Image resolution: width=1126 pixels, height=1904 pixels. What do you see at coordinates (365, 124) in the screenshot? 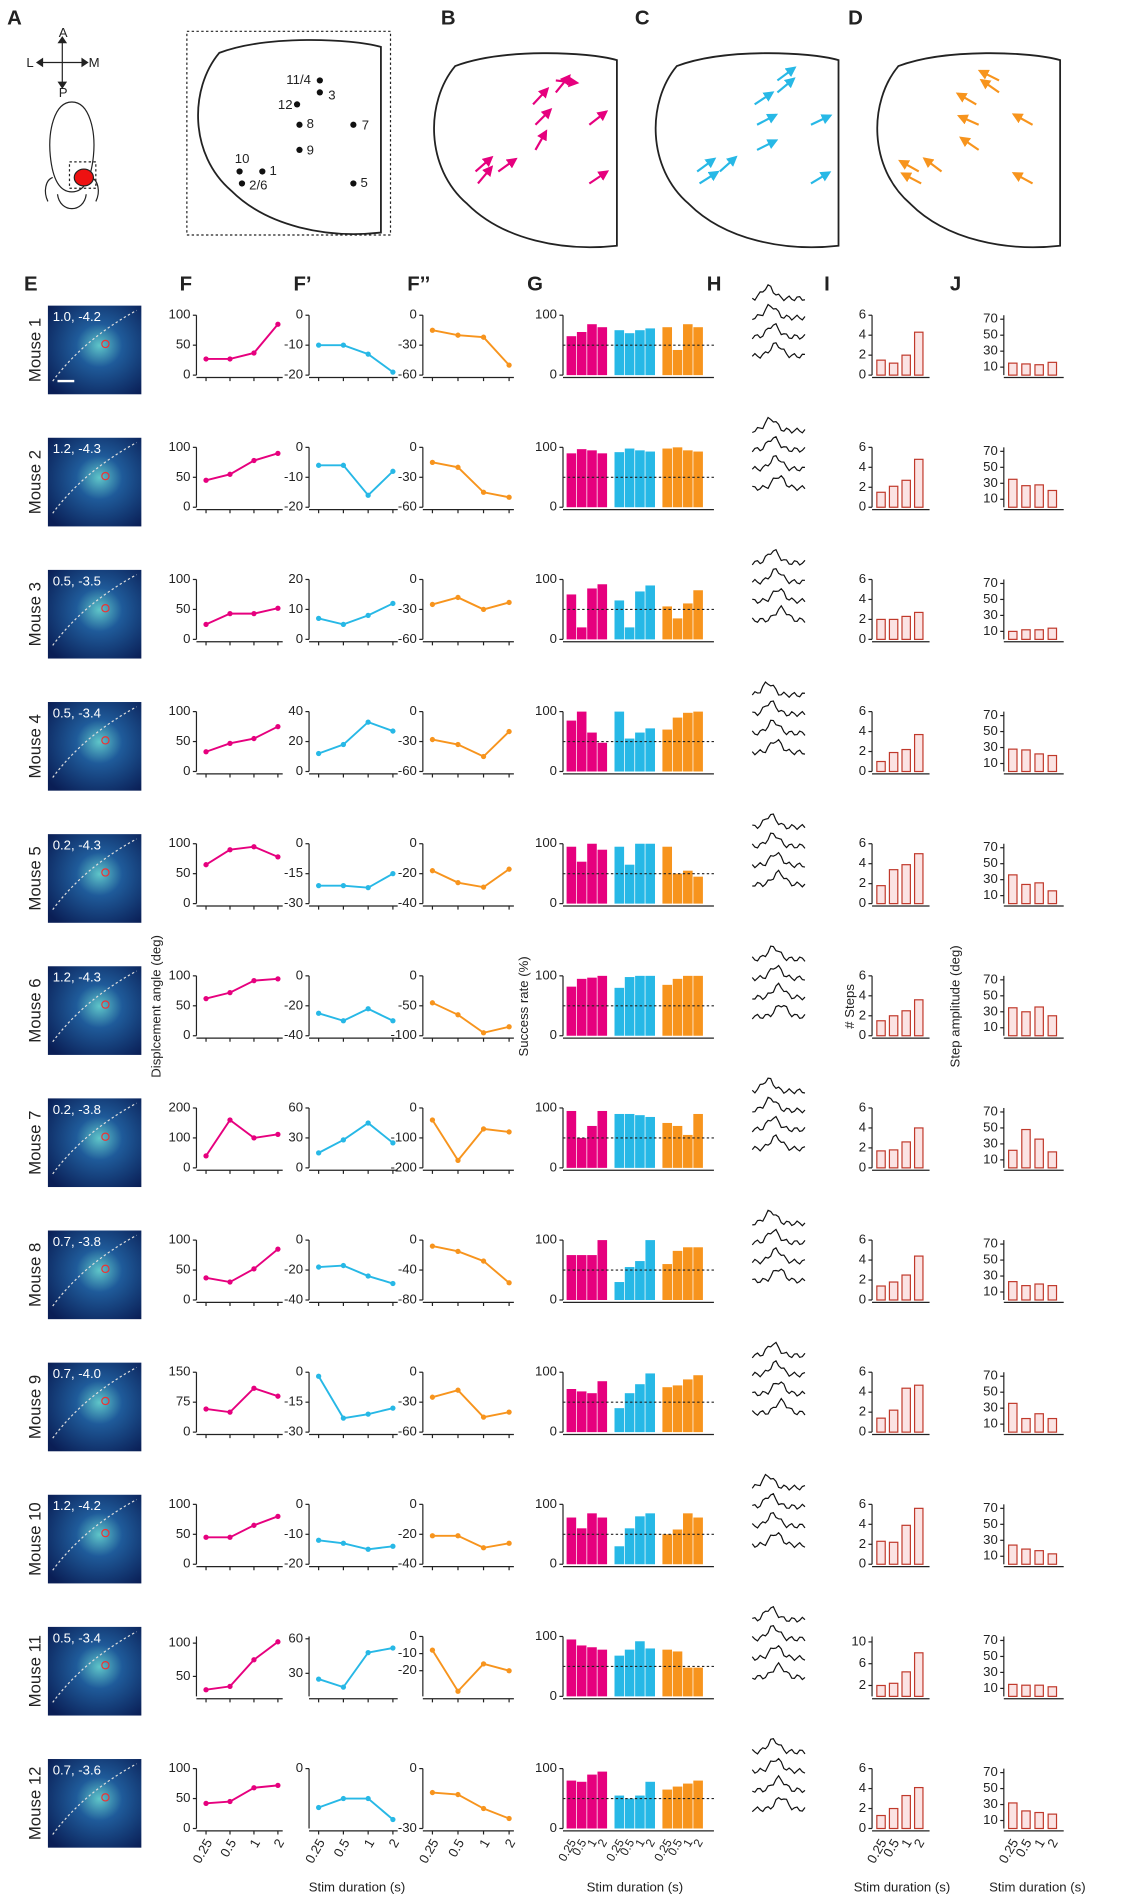
I see `map-point-label: 7` at bounding box center [365, 124].